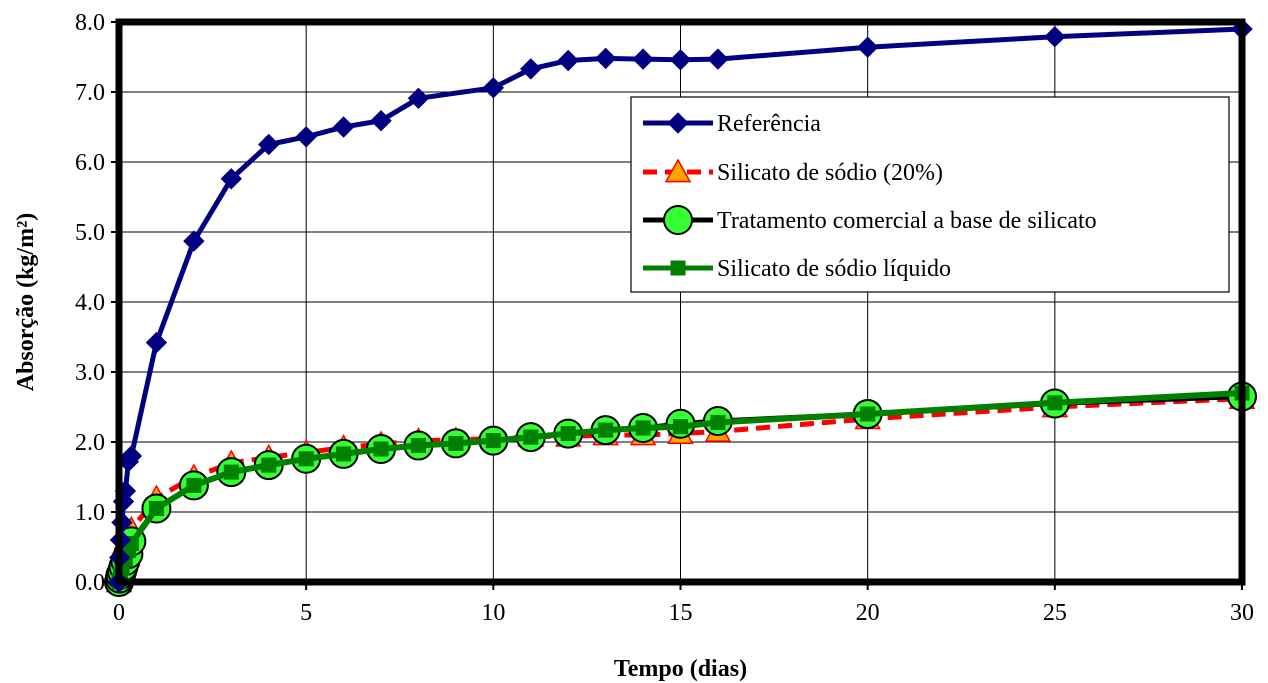 The width and height of the screenshot is (1268, 683). What do you see at coordinates (680, 669) in the screenshot?
I see `x-axis-title: Tempo (dias)` at bounding box center [680, 669].